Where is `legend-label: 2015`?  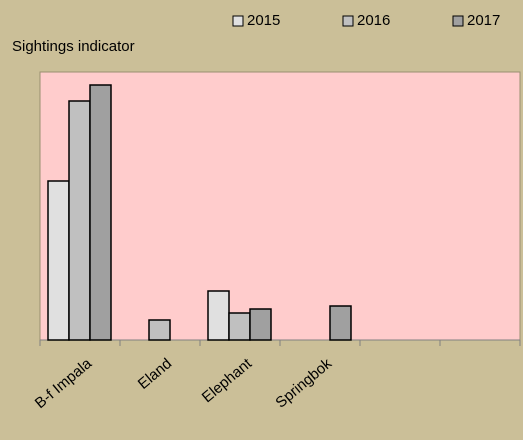 legend-label: 2015 is located at coordinates (263, 20).